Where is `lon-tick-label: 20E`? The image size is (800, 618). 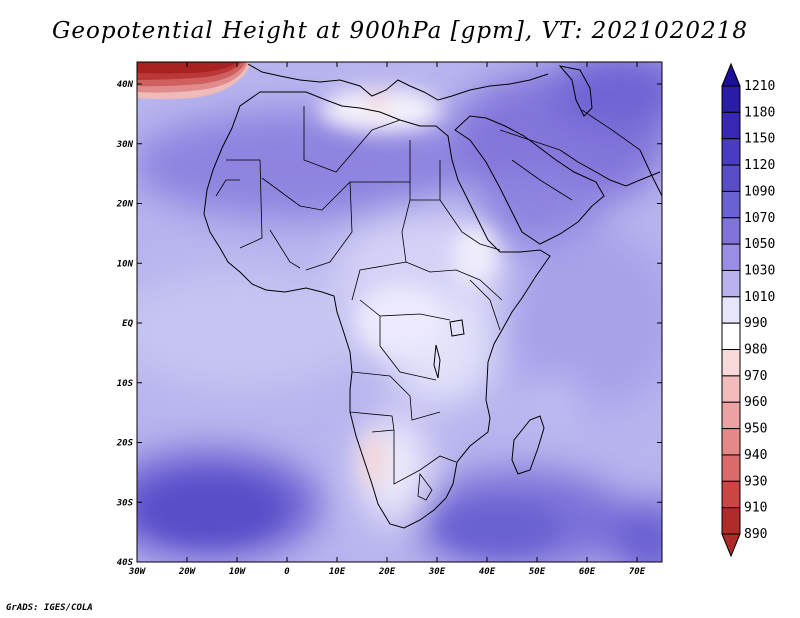
lon-tick-label: 20E is located at coordinates (387, 572).